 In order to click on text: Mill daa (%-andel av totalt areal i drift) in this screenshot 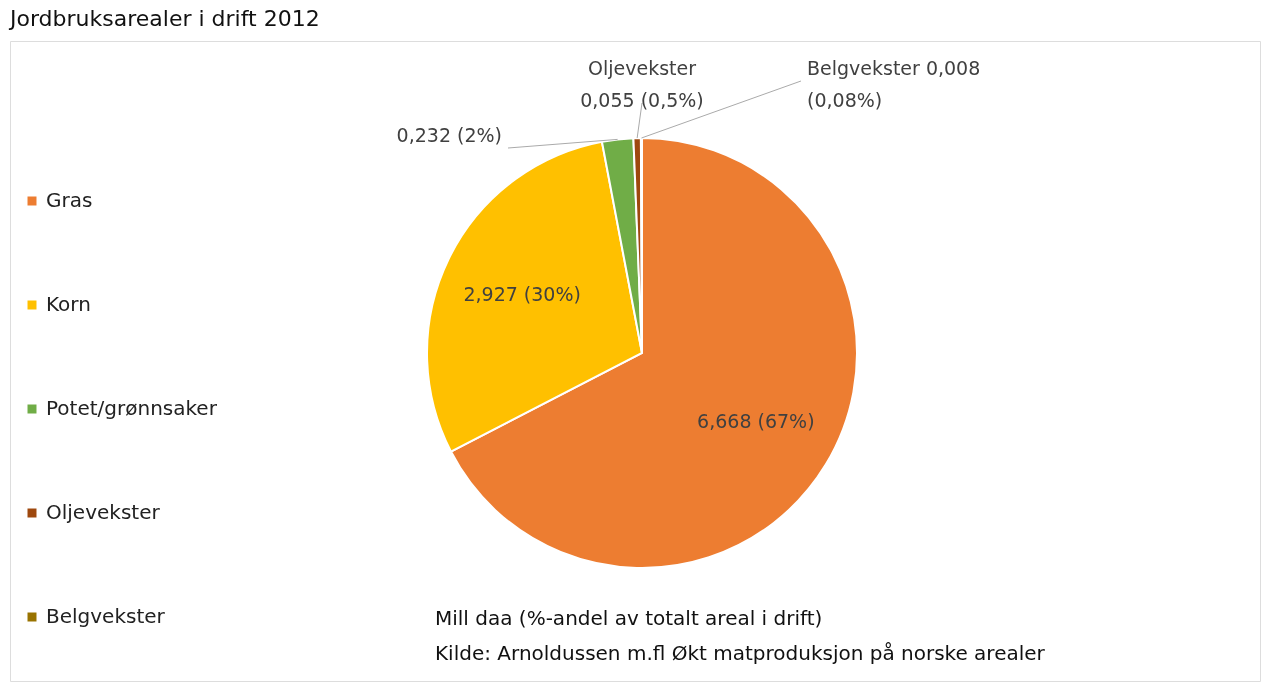, I will do `click(629, 618)`.